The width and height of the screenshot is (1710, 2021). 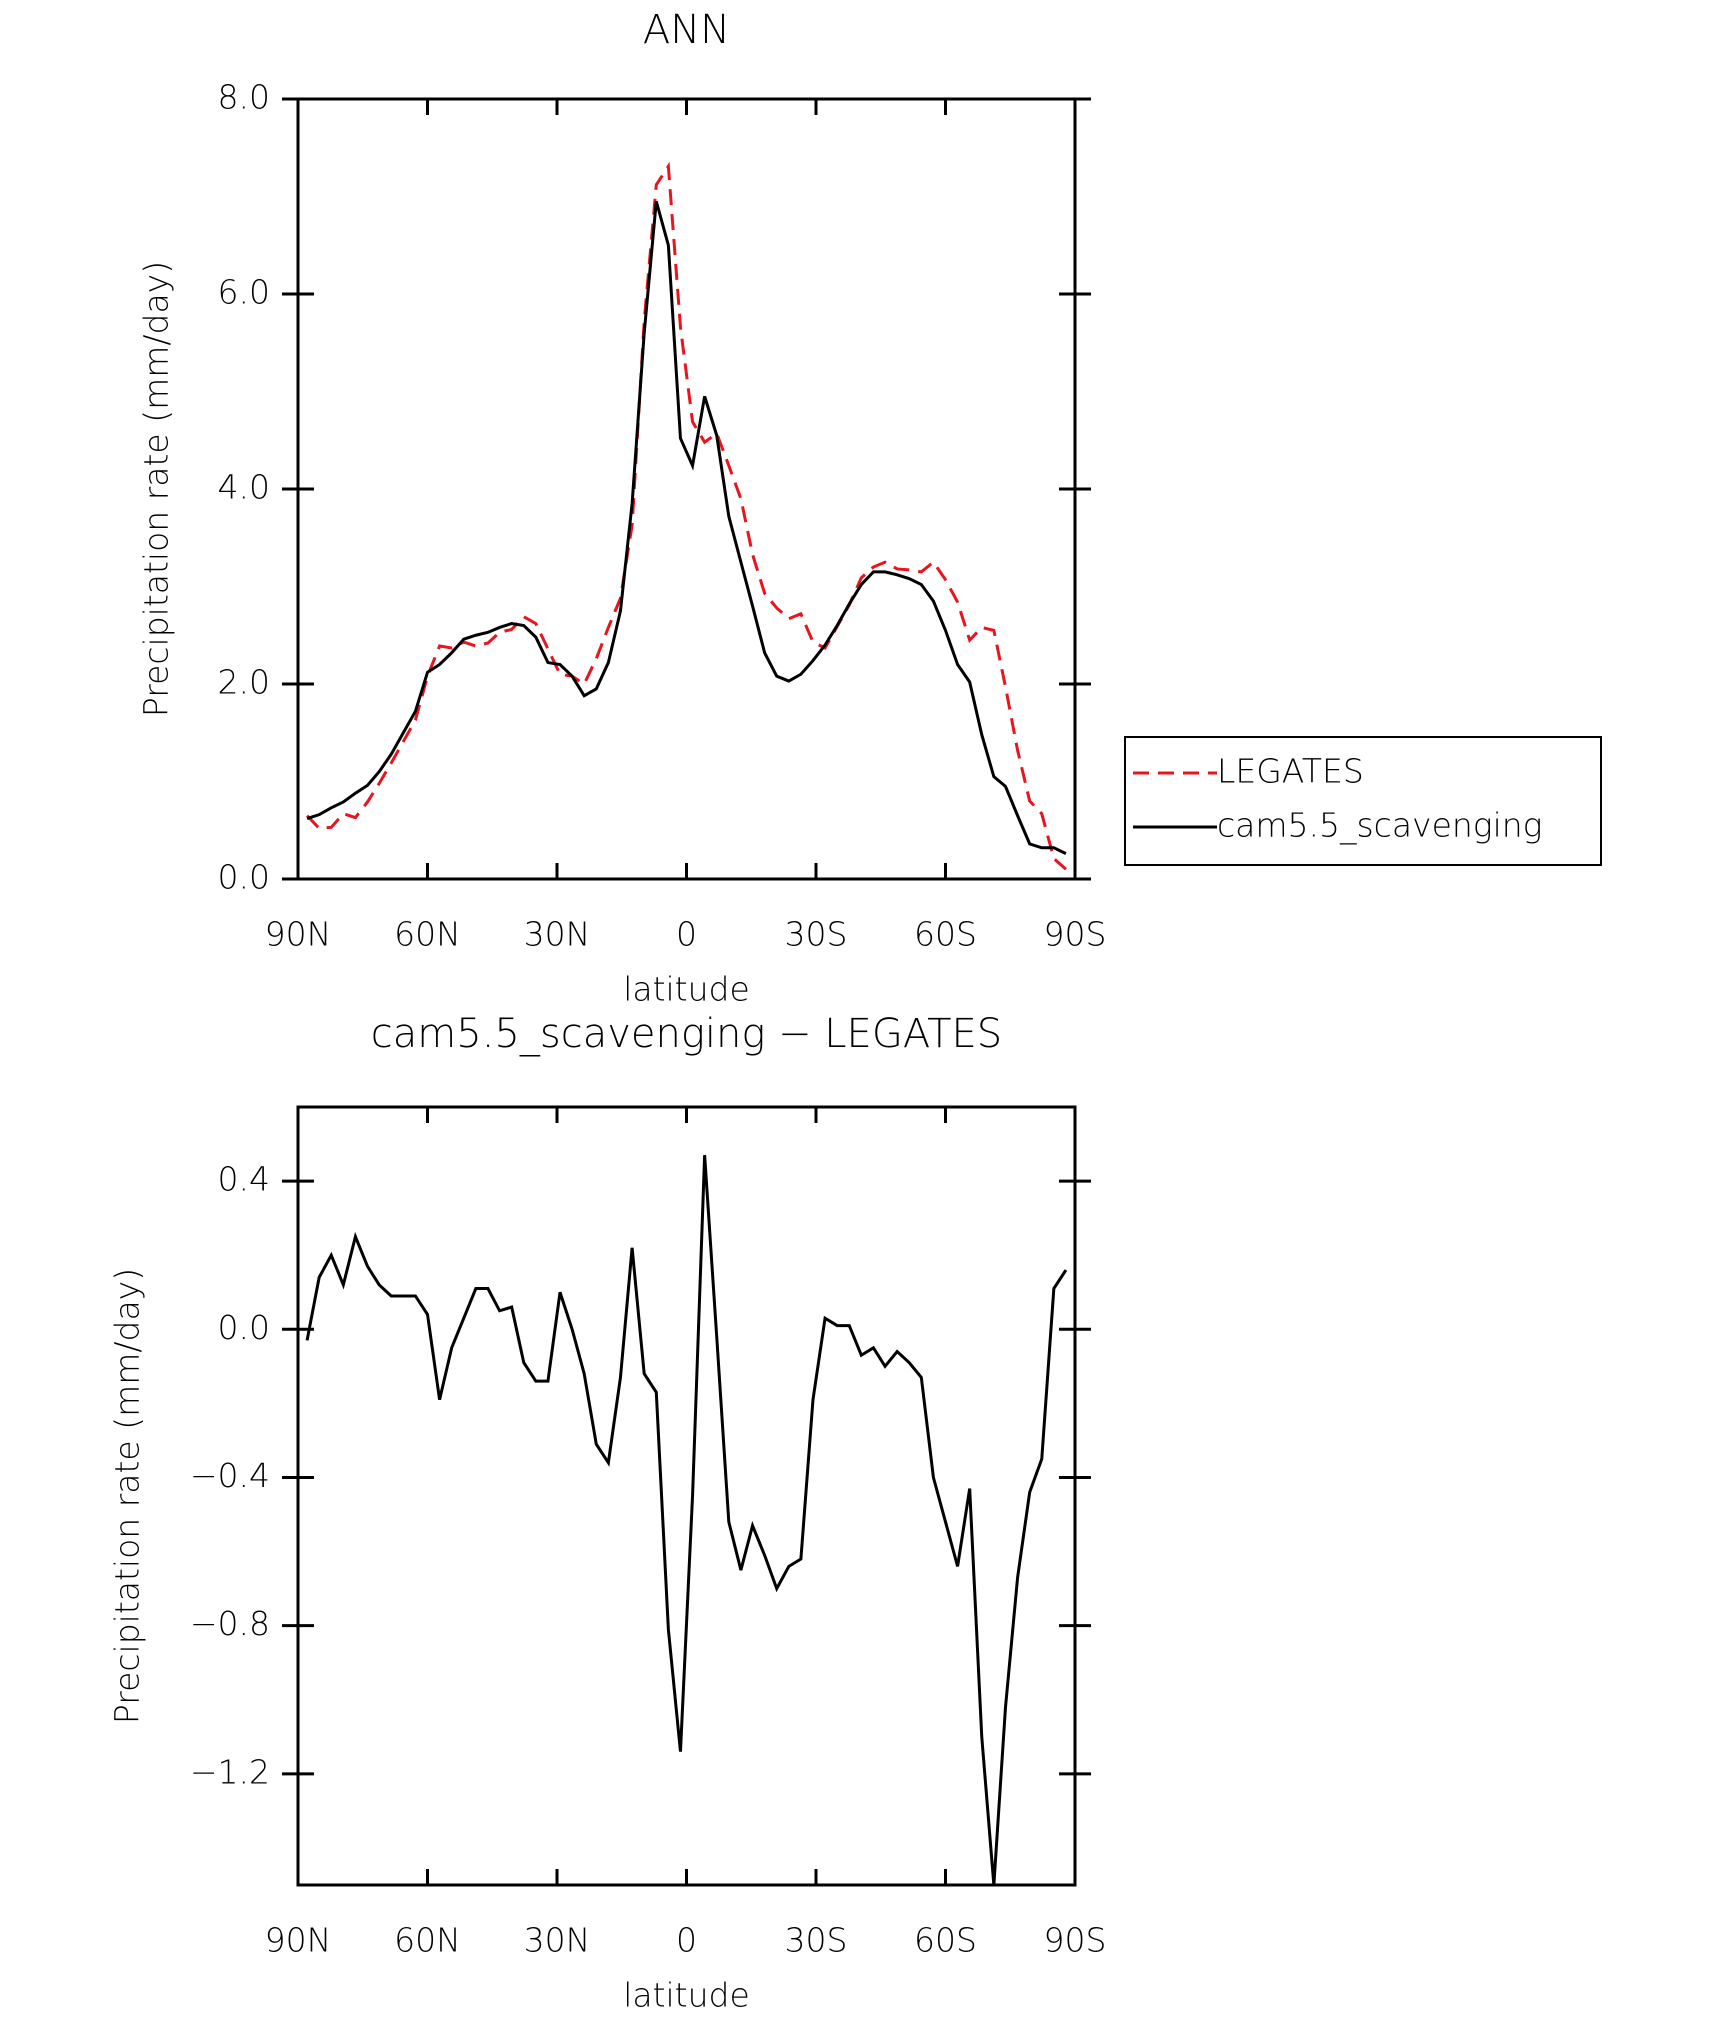 What do you see at coordinates (1363, 801) in the screenshot?
I see `legend-box` at bounding box center [1363, 801].